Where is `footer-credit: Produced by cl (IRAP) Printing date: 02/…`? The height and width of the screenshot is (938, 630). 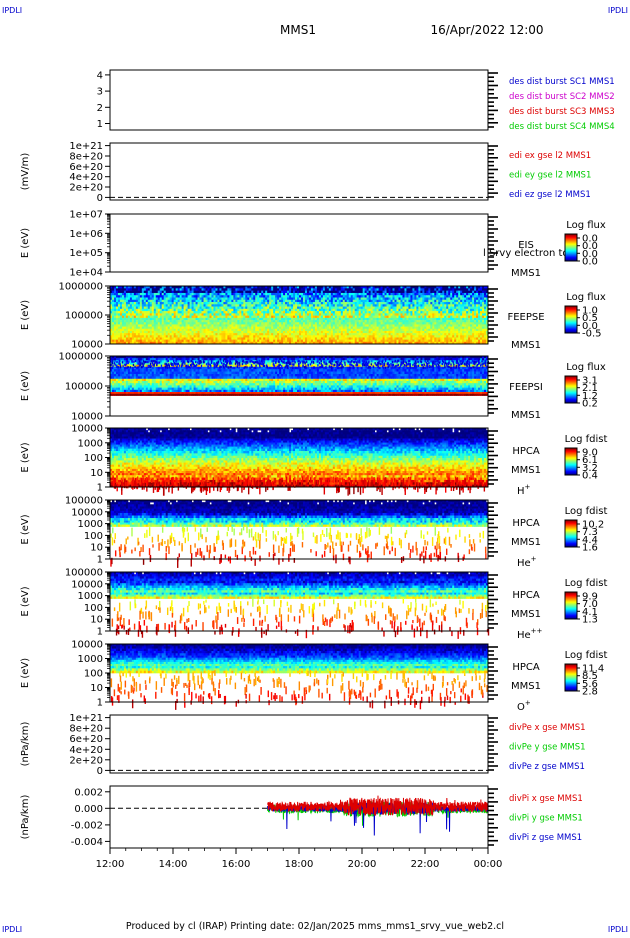
footer-credit: Produced by cl (IRAP) Printing date: 02/… is located at coordinates (315, 926).